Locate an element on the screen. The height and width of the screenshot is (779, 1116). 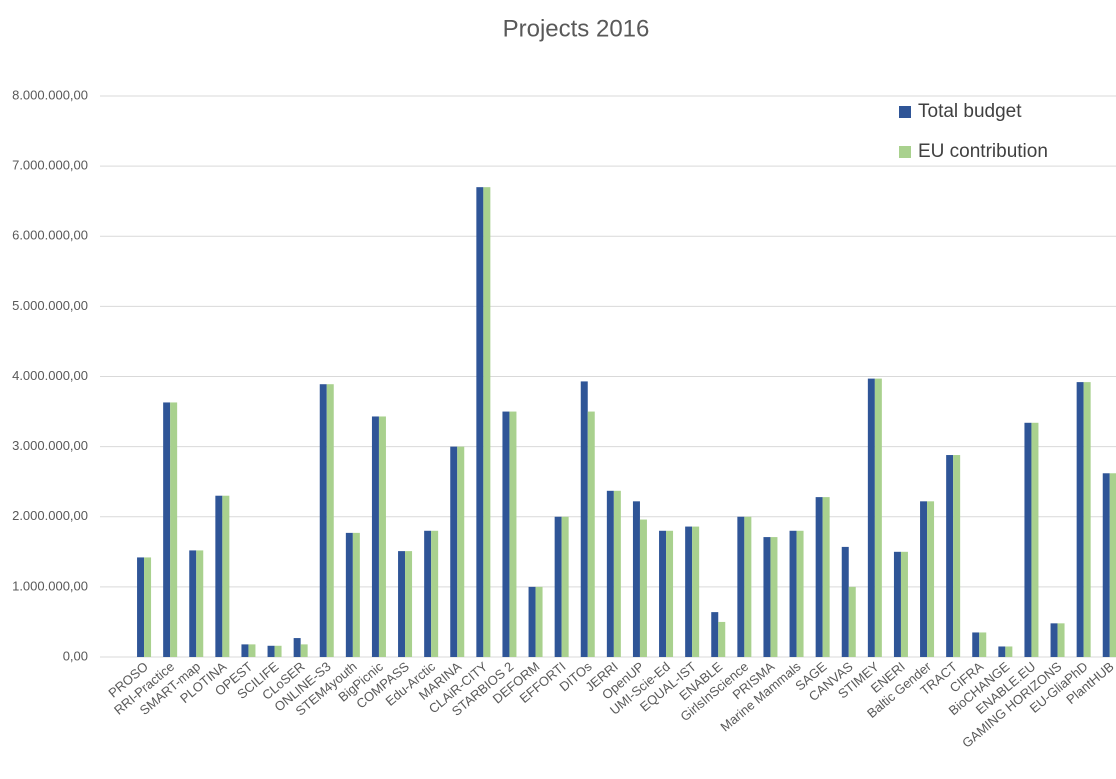
y-tick-label: 5.000.000,00 is located at coordinates (50, 305).